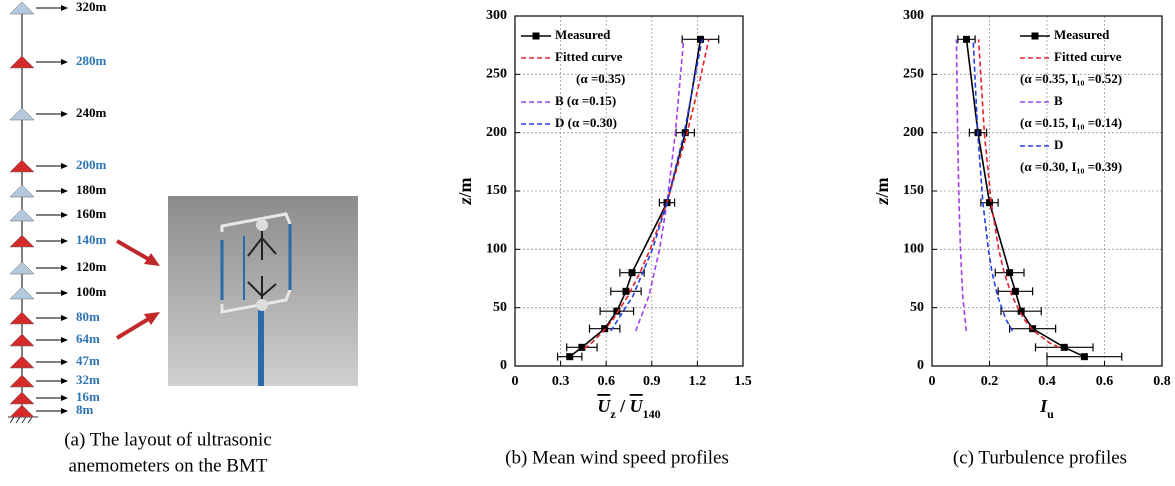  I want to click on x-tick-label: 0.3, so click(561, 381).